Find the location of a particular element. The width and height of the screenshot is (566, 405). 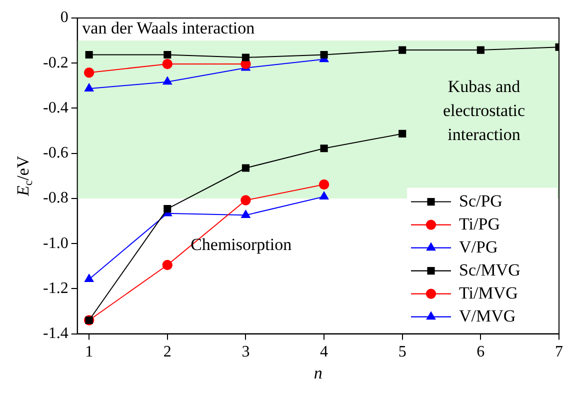

legend-label: Sc/PG is located at coordinates (480, 200).